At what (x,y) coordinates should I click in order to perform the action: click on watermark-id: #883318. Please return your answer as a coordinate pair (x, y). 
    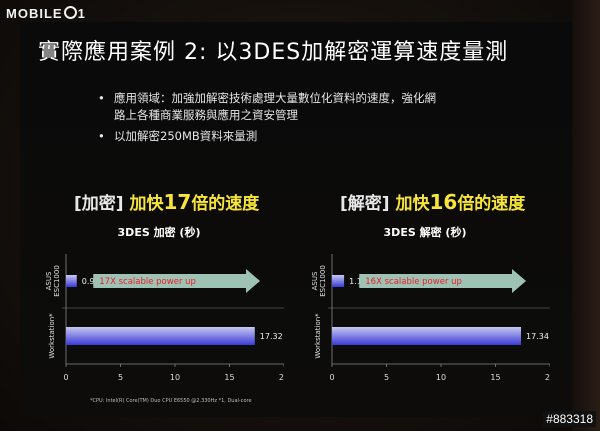
    Looking at the image, I should click on (569, 419).